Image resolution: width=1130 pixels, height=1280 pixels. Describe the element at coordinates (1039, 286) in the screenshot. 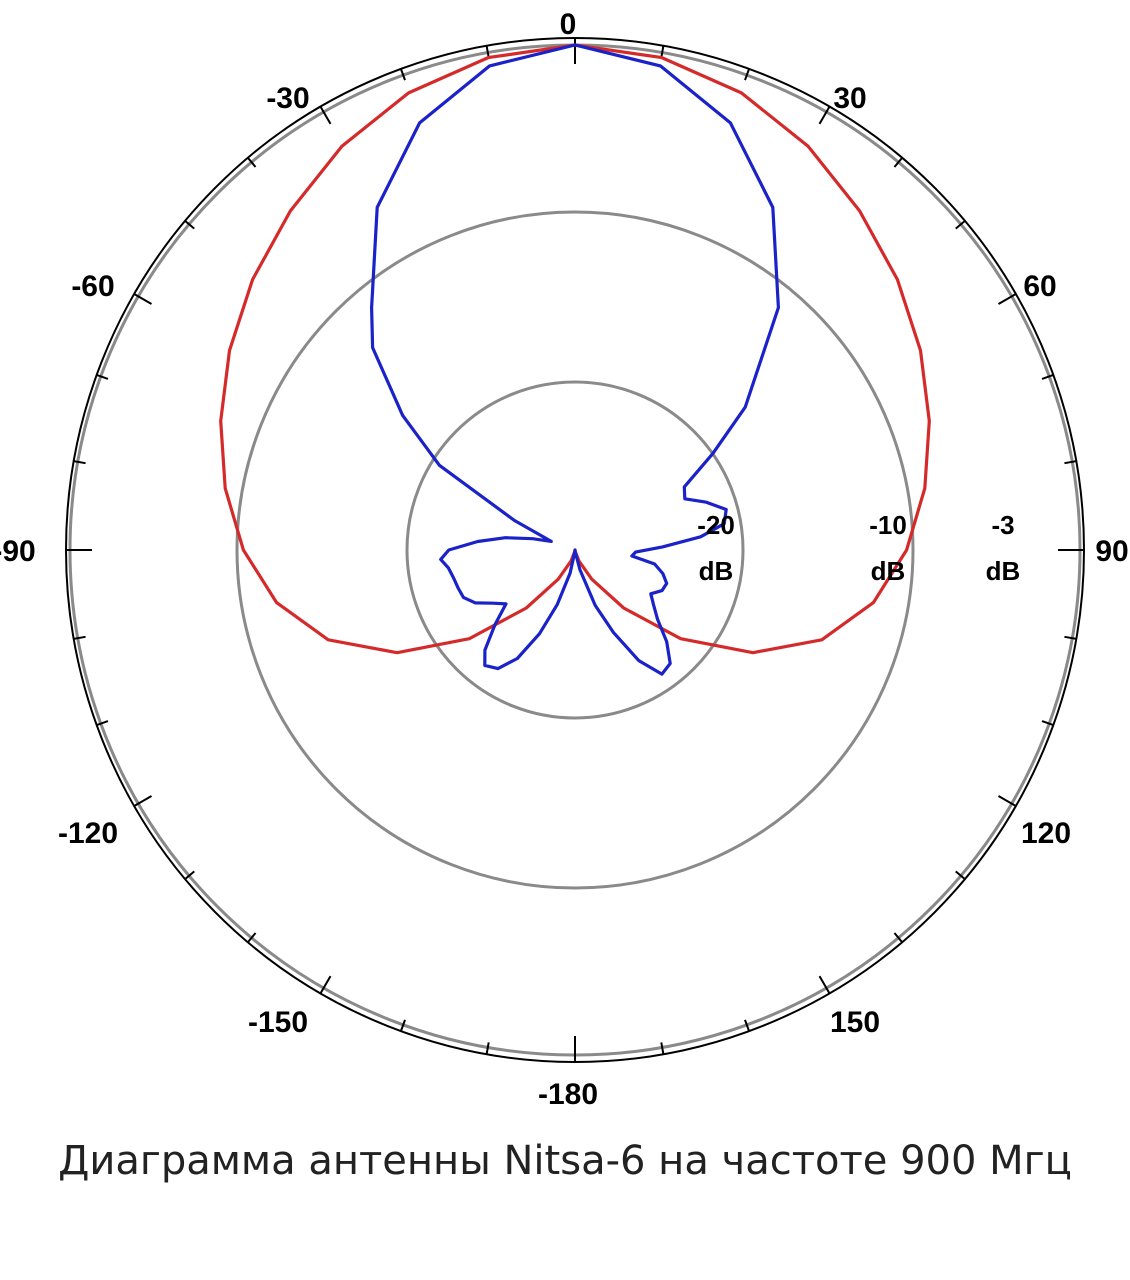

I see `angle-label-60: 60` at that location.